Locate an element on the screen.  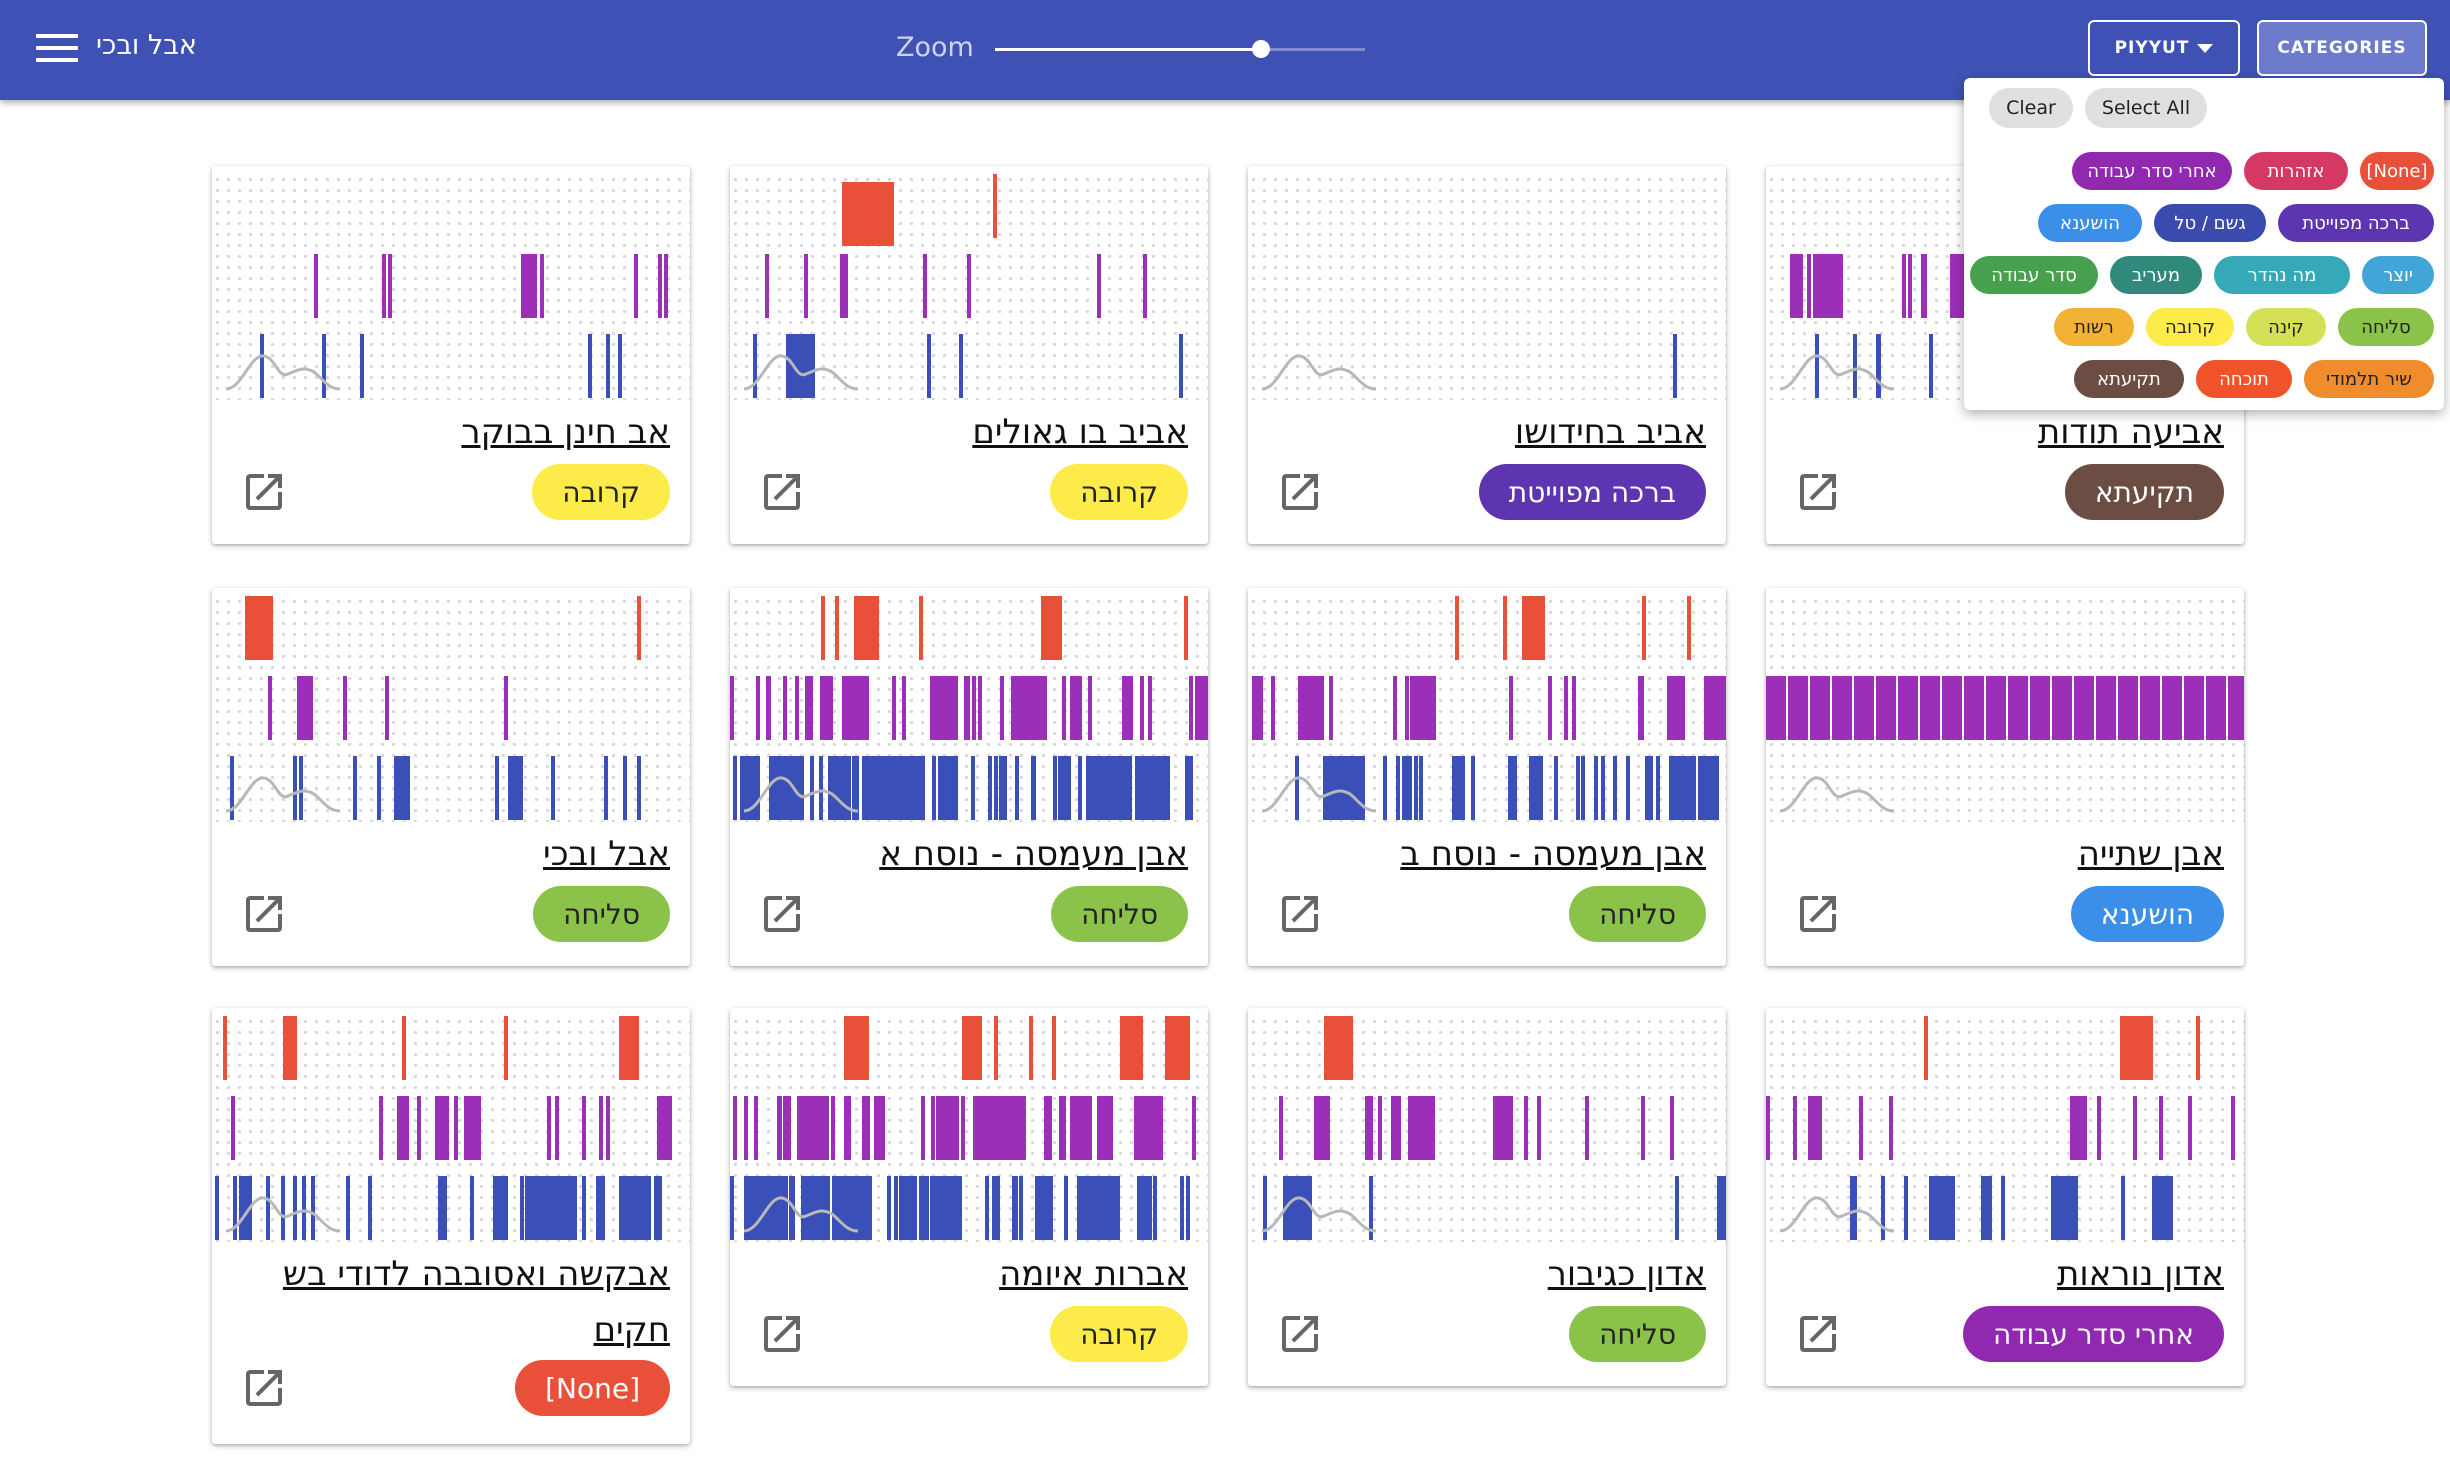
category-filter-chip: תוכחה is located at coordinates (2244, 379).